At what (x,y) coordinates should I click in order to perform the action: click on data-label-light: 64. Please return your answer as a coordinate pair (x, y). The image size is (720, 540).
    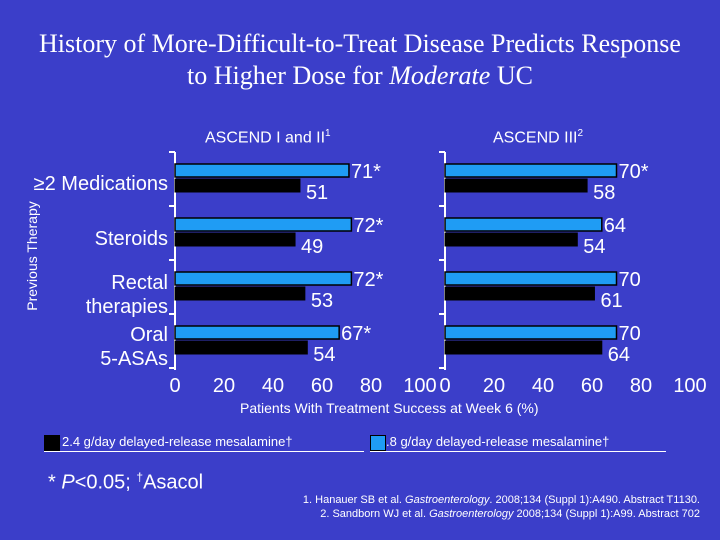
    Looking at the image, I should click on (615, 226).